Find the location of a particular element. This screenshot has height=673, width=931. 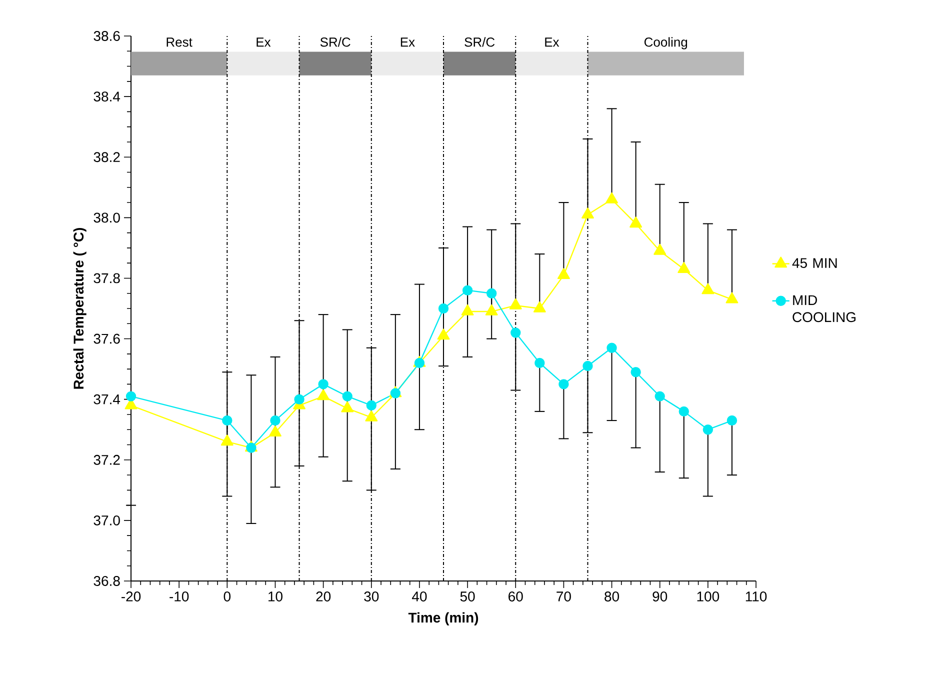

legend-label: 45 MIN is located at coordinates (814, 263).